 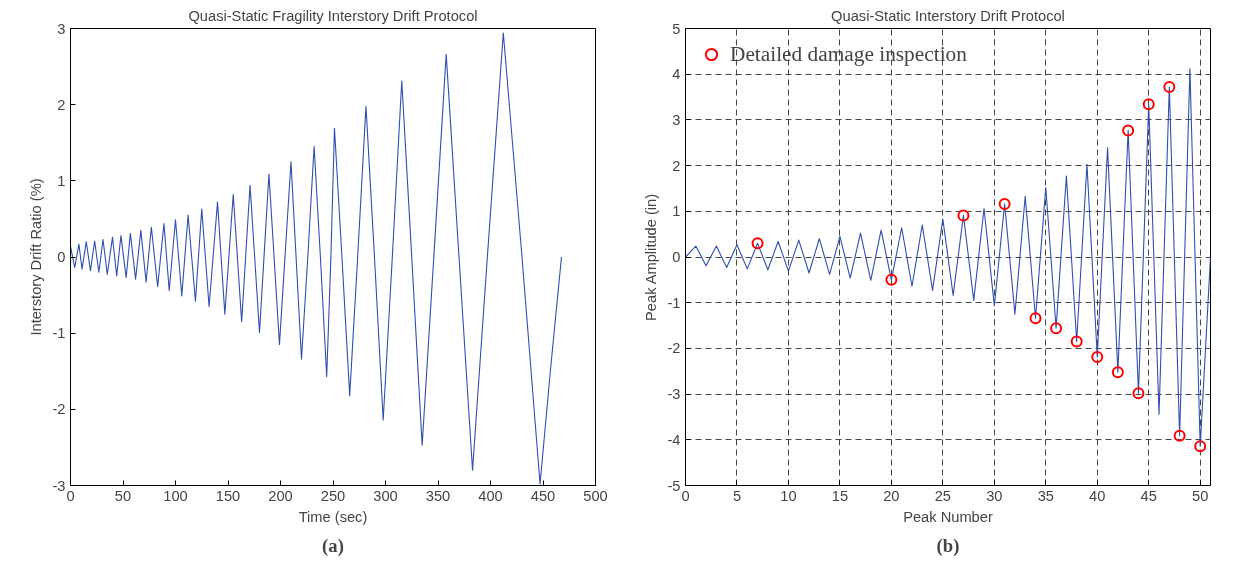 I want to click on x-tick-label: 15, so click(x=840, y=495).